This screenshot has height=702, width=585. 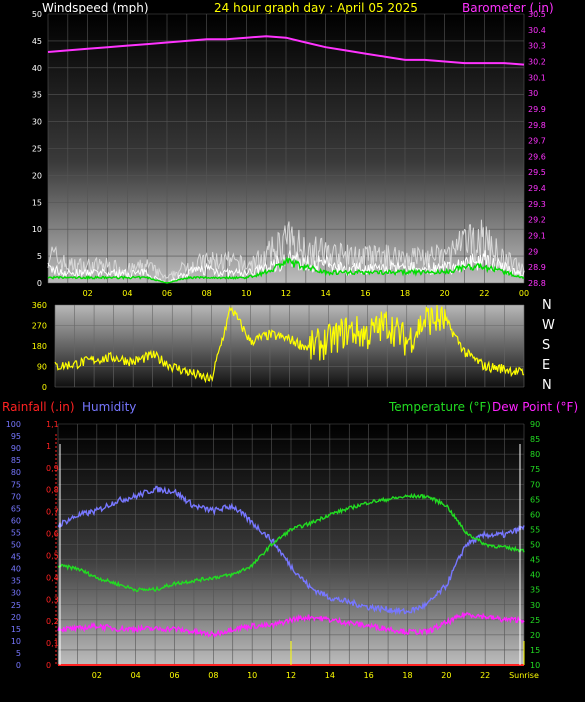 I want to click on barometer-tick-label: 29.8, so click(x=537, y=125).